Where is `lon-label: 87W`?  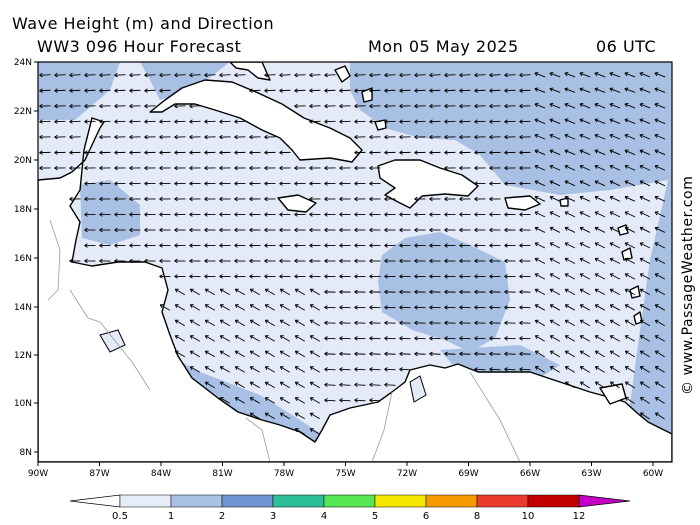 lon-label: 87W is located at coordinates (99, 474).